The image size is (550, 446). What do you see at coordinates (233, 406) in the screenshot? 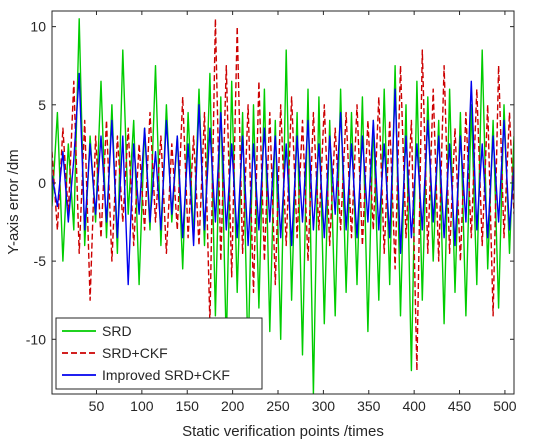
I see `x-tick-label: 200` at bounding box center [233, 406].